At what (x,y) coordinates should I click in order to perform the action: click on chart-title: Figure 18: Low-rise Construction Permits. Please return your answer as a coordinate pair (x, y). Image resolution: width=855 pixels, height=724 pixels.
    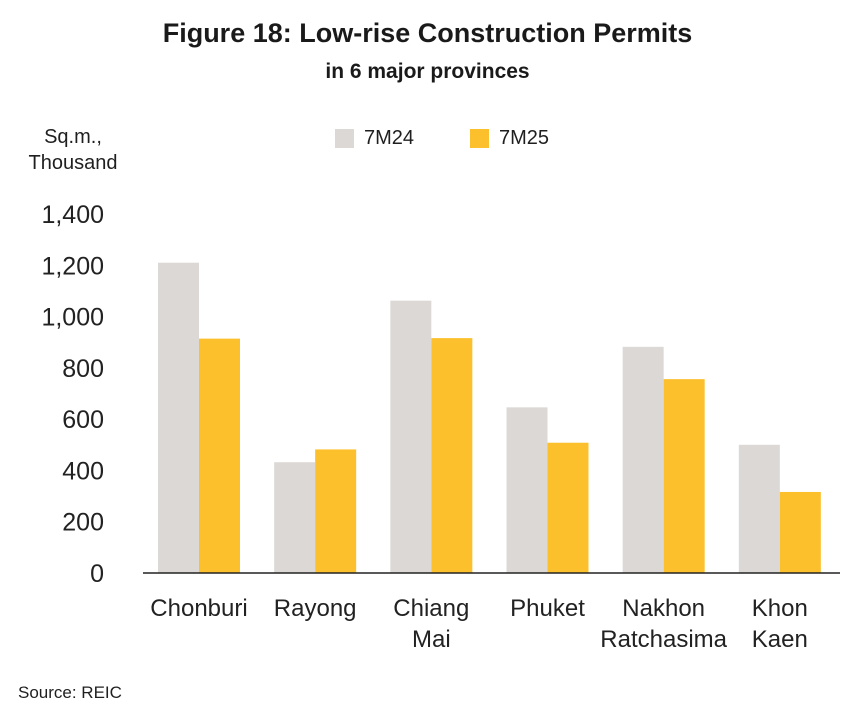
    Looking at the image, I should click on (427, 33).